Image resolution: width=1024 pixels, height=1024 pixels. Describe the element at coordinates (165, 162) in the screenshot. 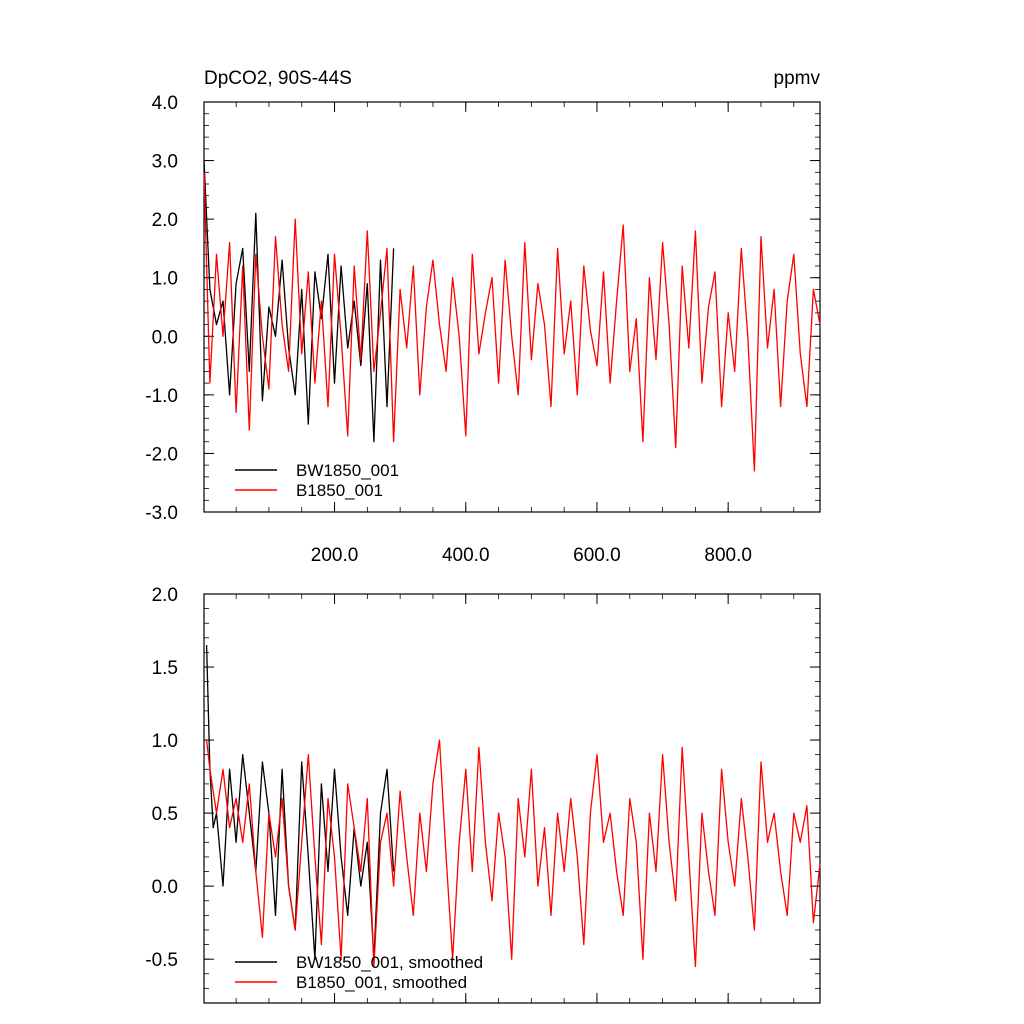

I see `y-tick-label: 3.0` at that location.